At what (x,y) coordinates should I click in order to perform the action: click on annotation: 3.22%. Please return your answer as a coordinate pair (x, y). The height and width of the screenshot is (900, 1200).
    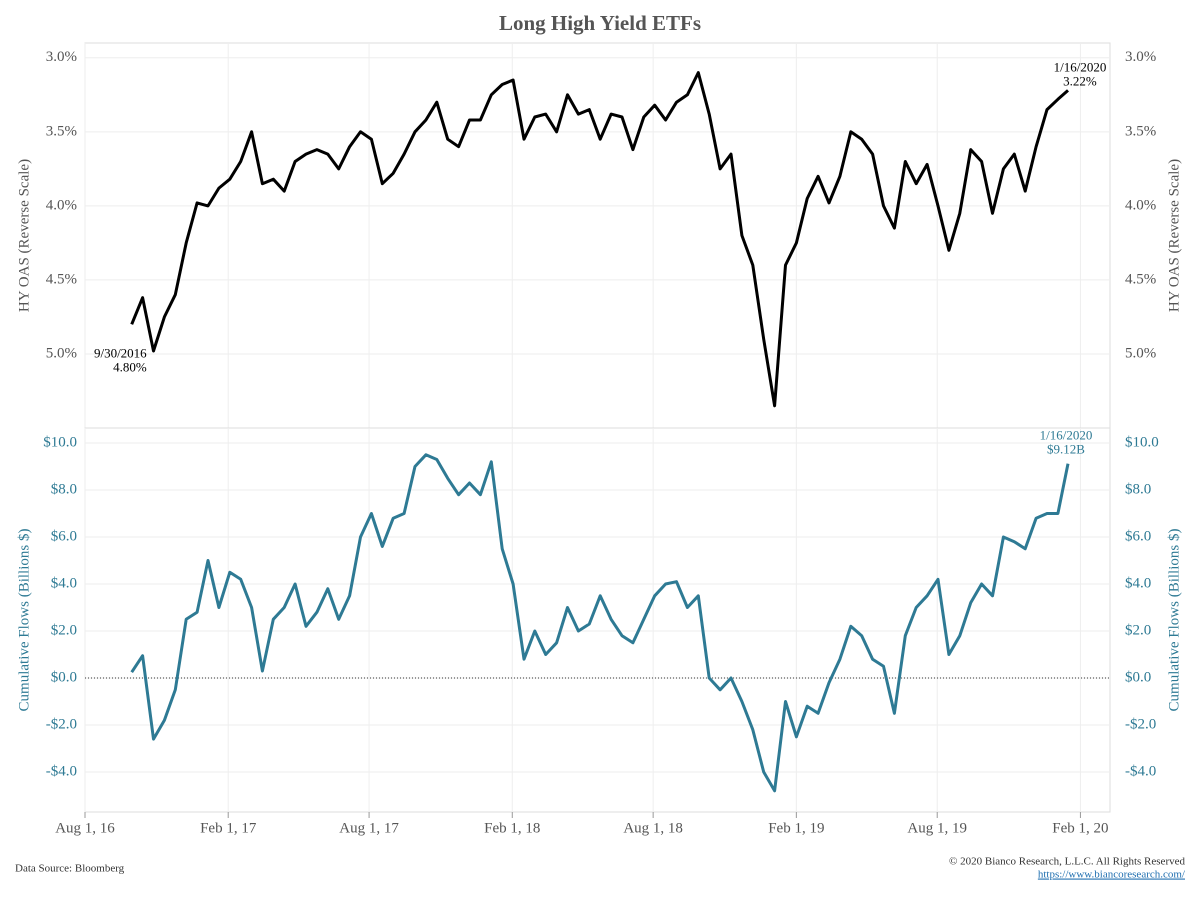
    Looking at the image, I should click on (1080, 80).